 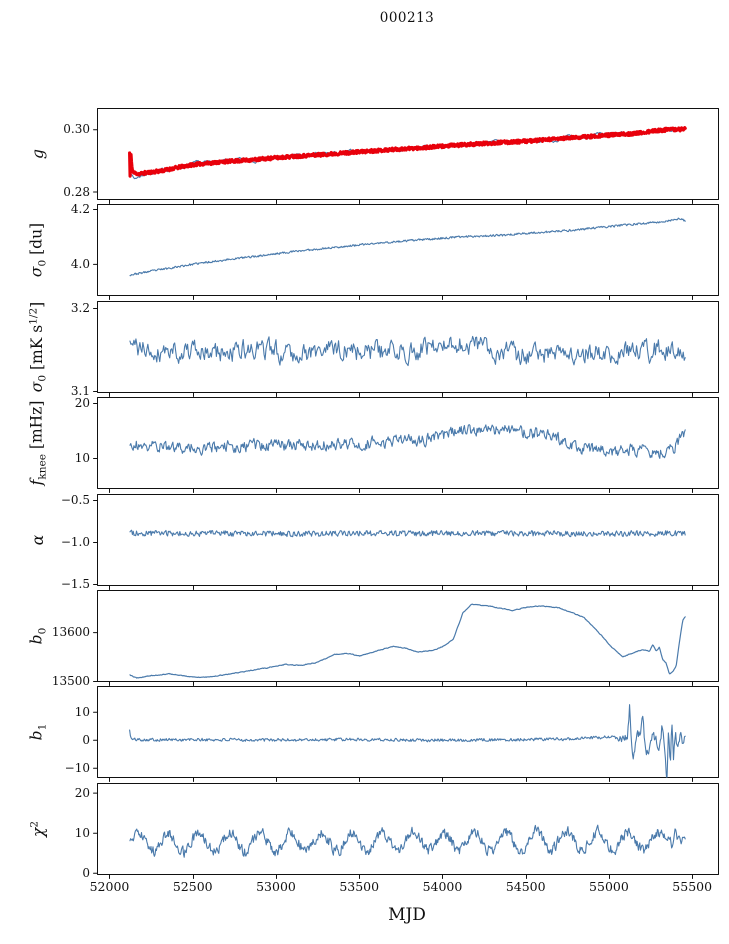 I want to click on y-tick-label-g: 0.28, so click(x=76, y=191).